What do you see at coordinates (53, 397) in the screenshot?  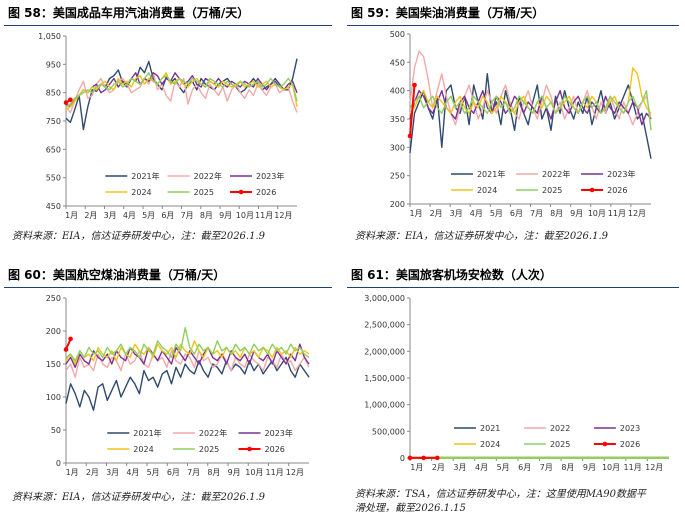 I see `y-tick-label: 100` at bounding box center [53, 397].